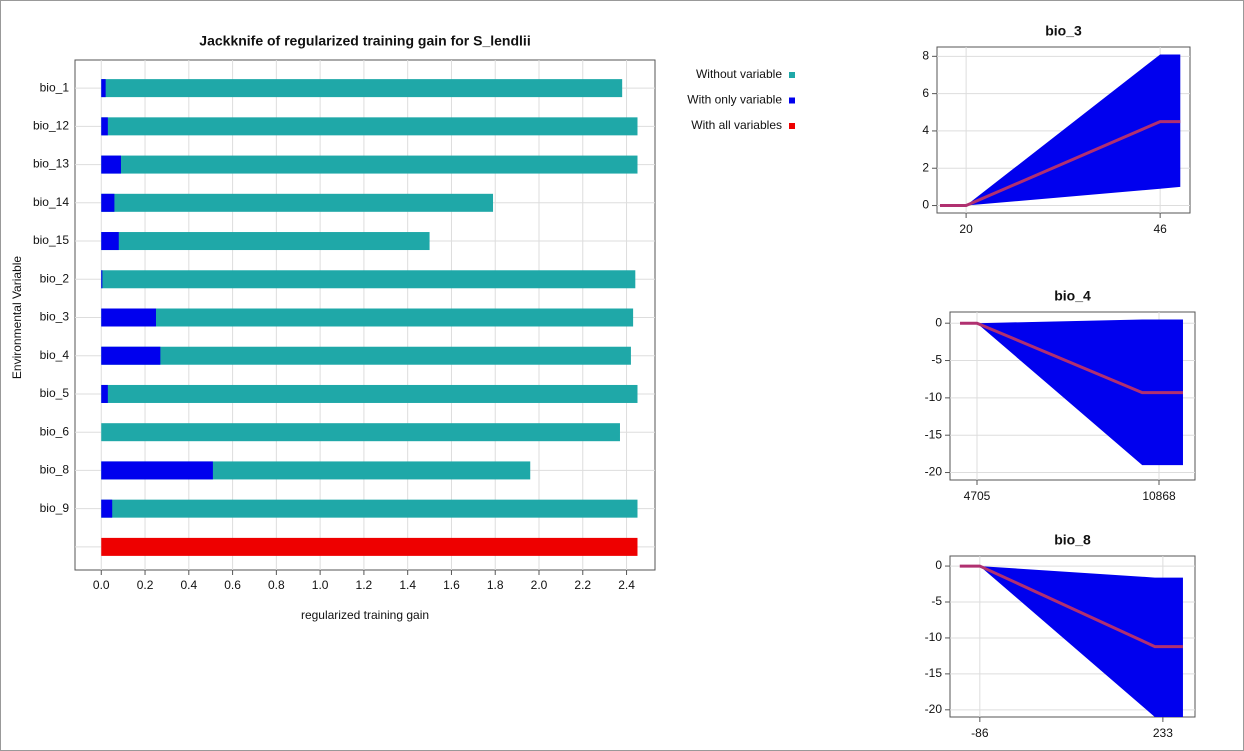  I want to click on x-tick-label: 4705, so click(977, 496).